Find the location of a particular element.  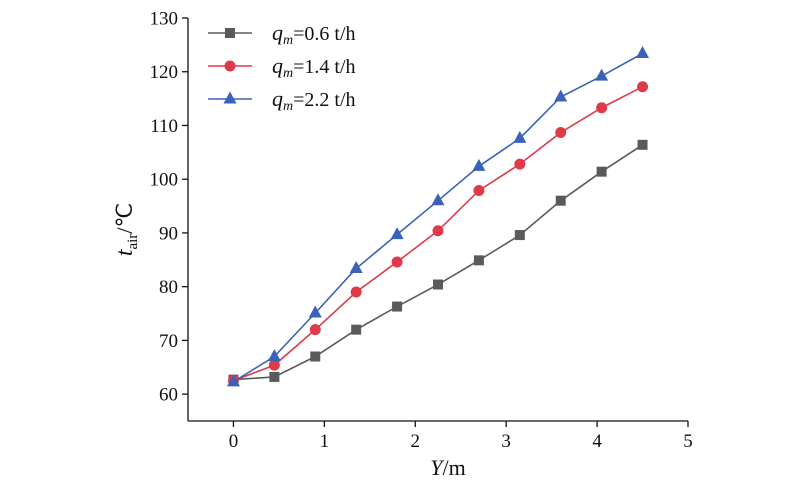

y-axis-title-unit: /℃ is located at coordinates (124, 218).